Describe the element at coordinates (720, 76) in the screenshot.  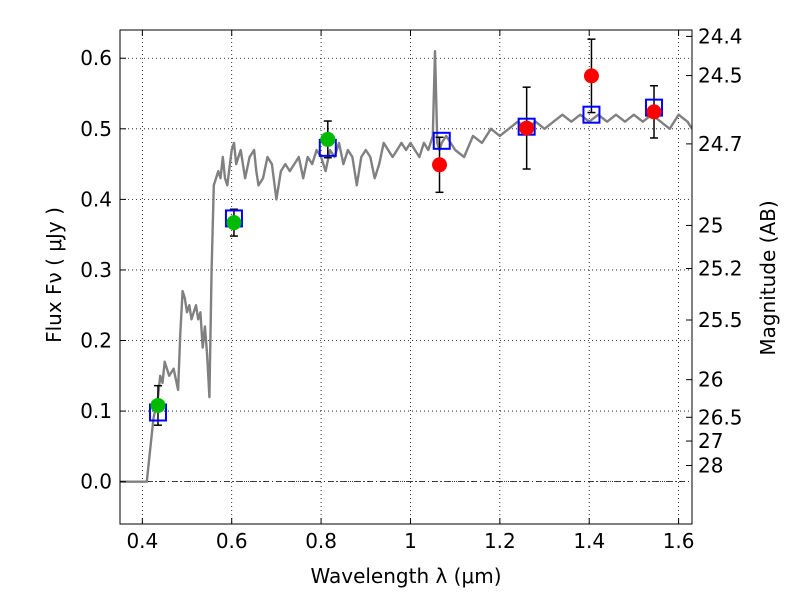
I see `right-tick-label: 24.5` at that location.